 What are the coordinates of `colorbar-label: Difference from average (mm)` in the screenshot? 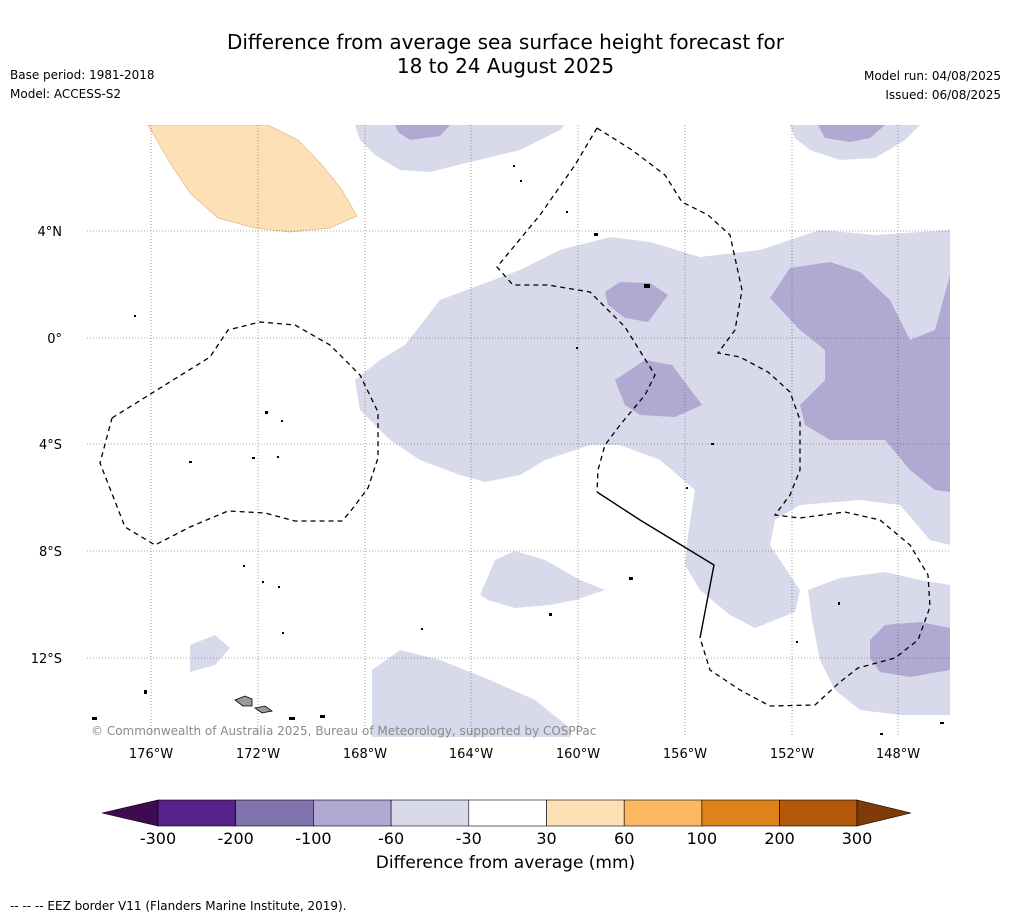 It's located at (505, 863).